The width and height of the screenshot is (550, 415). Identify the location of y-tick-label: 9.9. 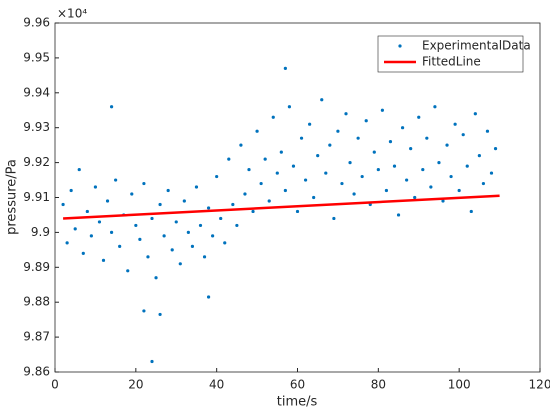
(40, 232).